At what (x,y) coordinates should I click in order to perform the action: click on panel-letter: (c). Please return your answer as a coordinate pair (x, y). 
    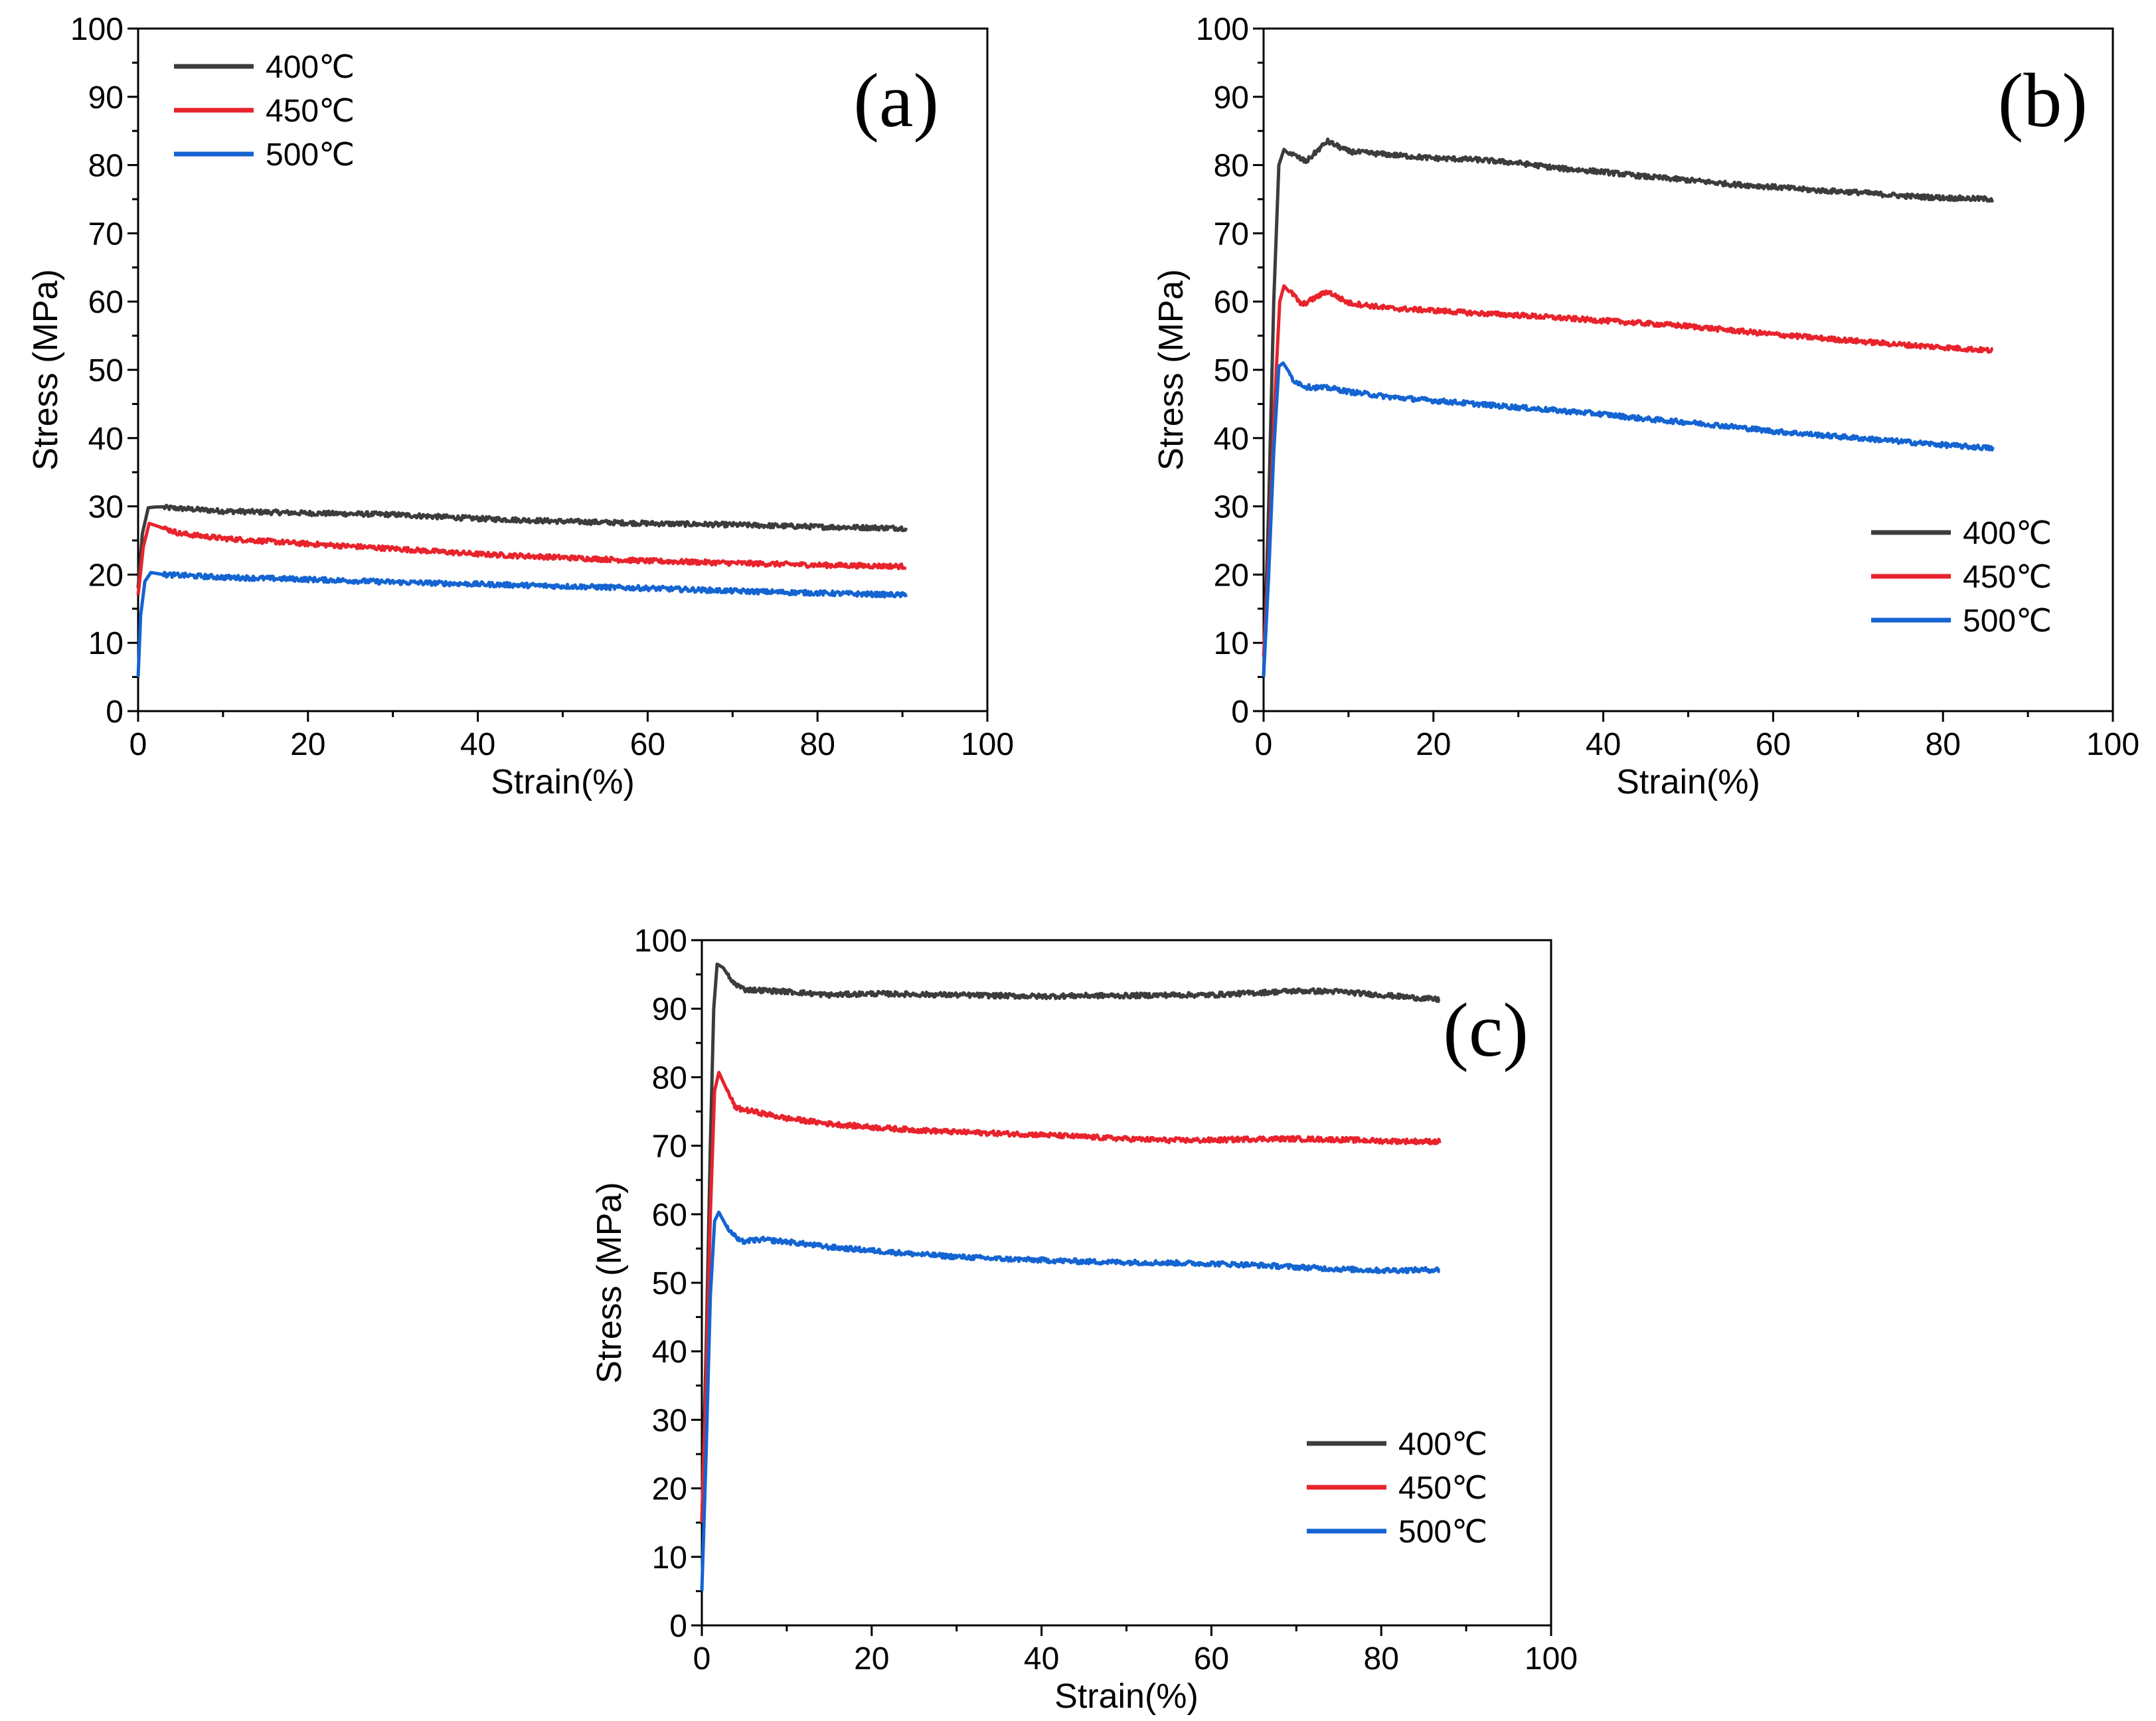
    Looking at the image, I should click on (1486, 1030).